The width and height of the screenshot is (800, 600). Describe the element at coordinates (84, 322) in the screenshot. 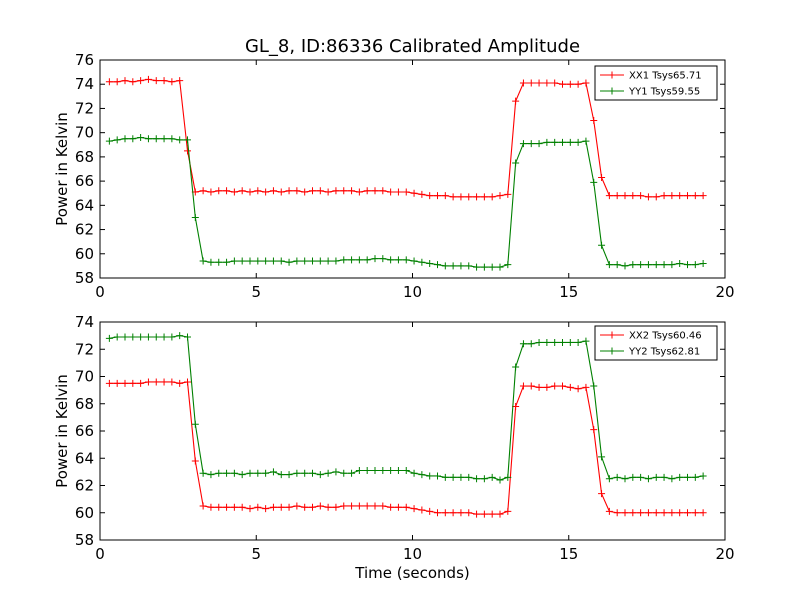

I see `y-tick-label: 74` at that location.